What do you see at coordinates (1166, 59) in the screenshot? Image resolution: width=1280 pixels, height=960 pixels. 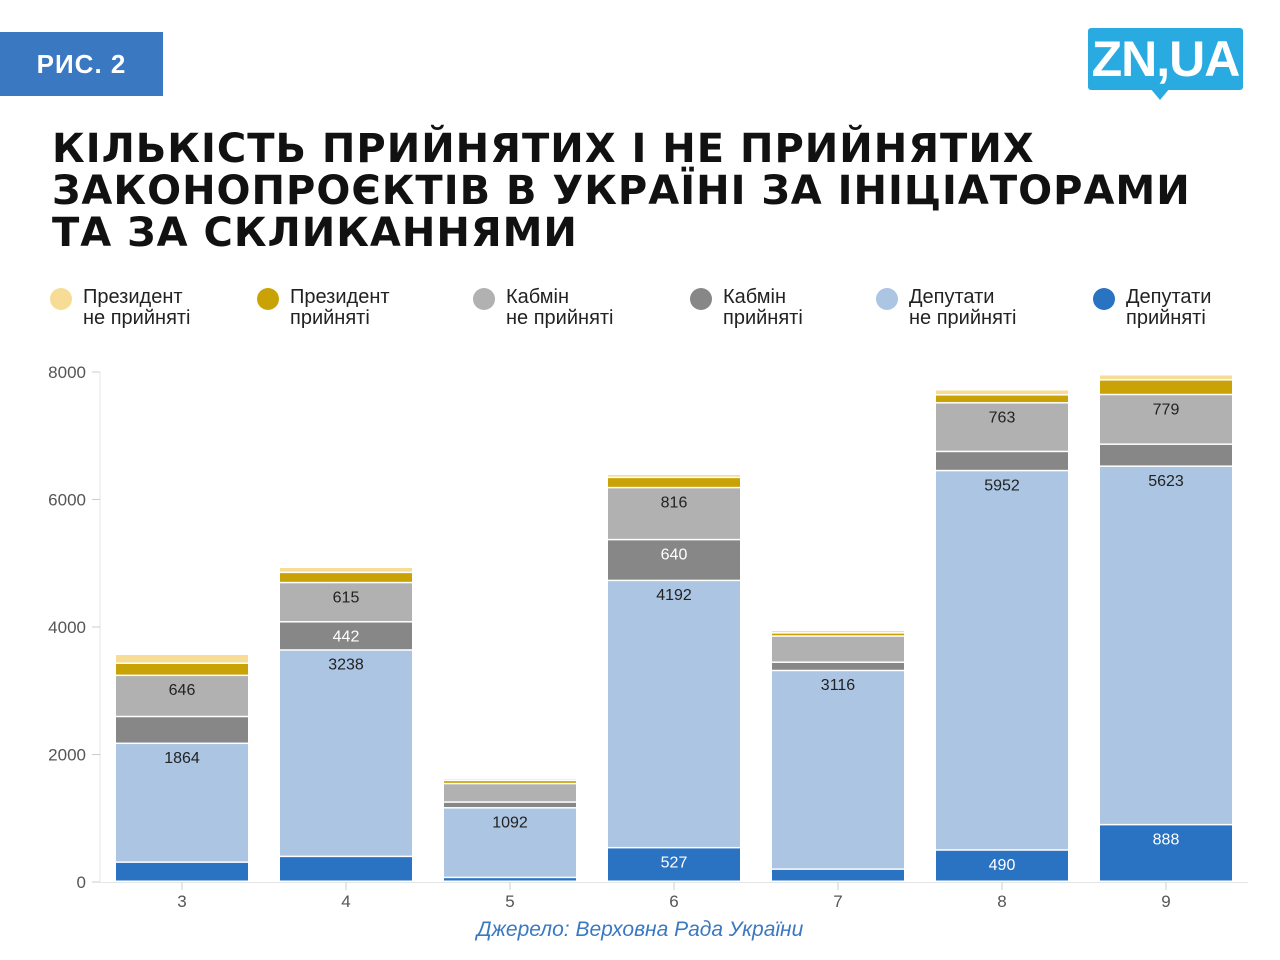 I see `logo-text: ZN,UA` at bounding box center [1166, 59].